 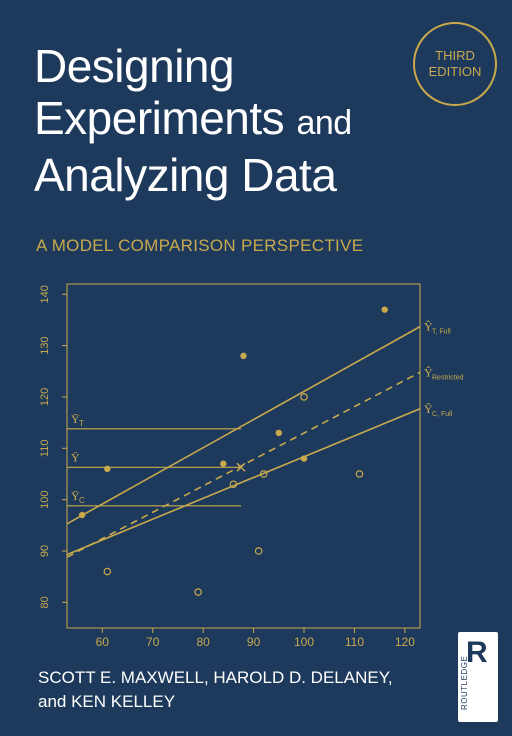 I want to click on edition-line-2: EDITION, so click(x=455, y=71).